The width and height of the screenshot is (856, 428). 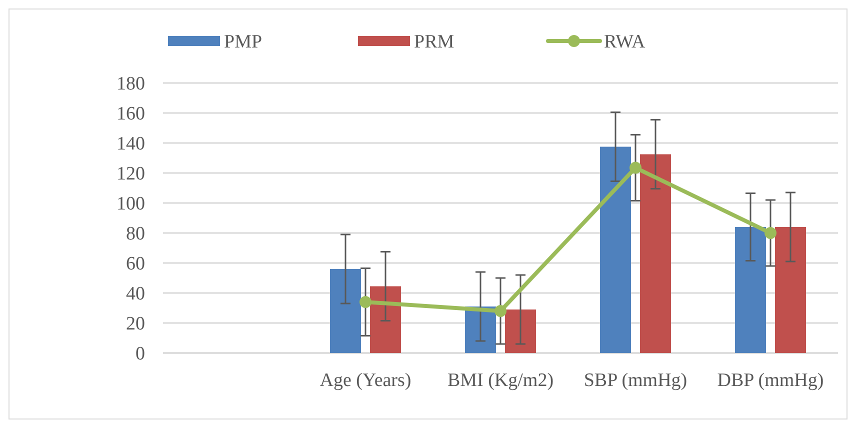 What do you see at coordinates (636, 380) in the screenshot?
I see `x-tick-label: SBP (mmHg)` at bounding box center [636, 380].